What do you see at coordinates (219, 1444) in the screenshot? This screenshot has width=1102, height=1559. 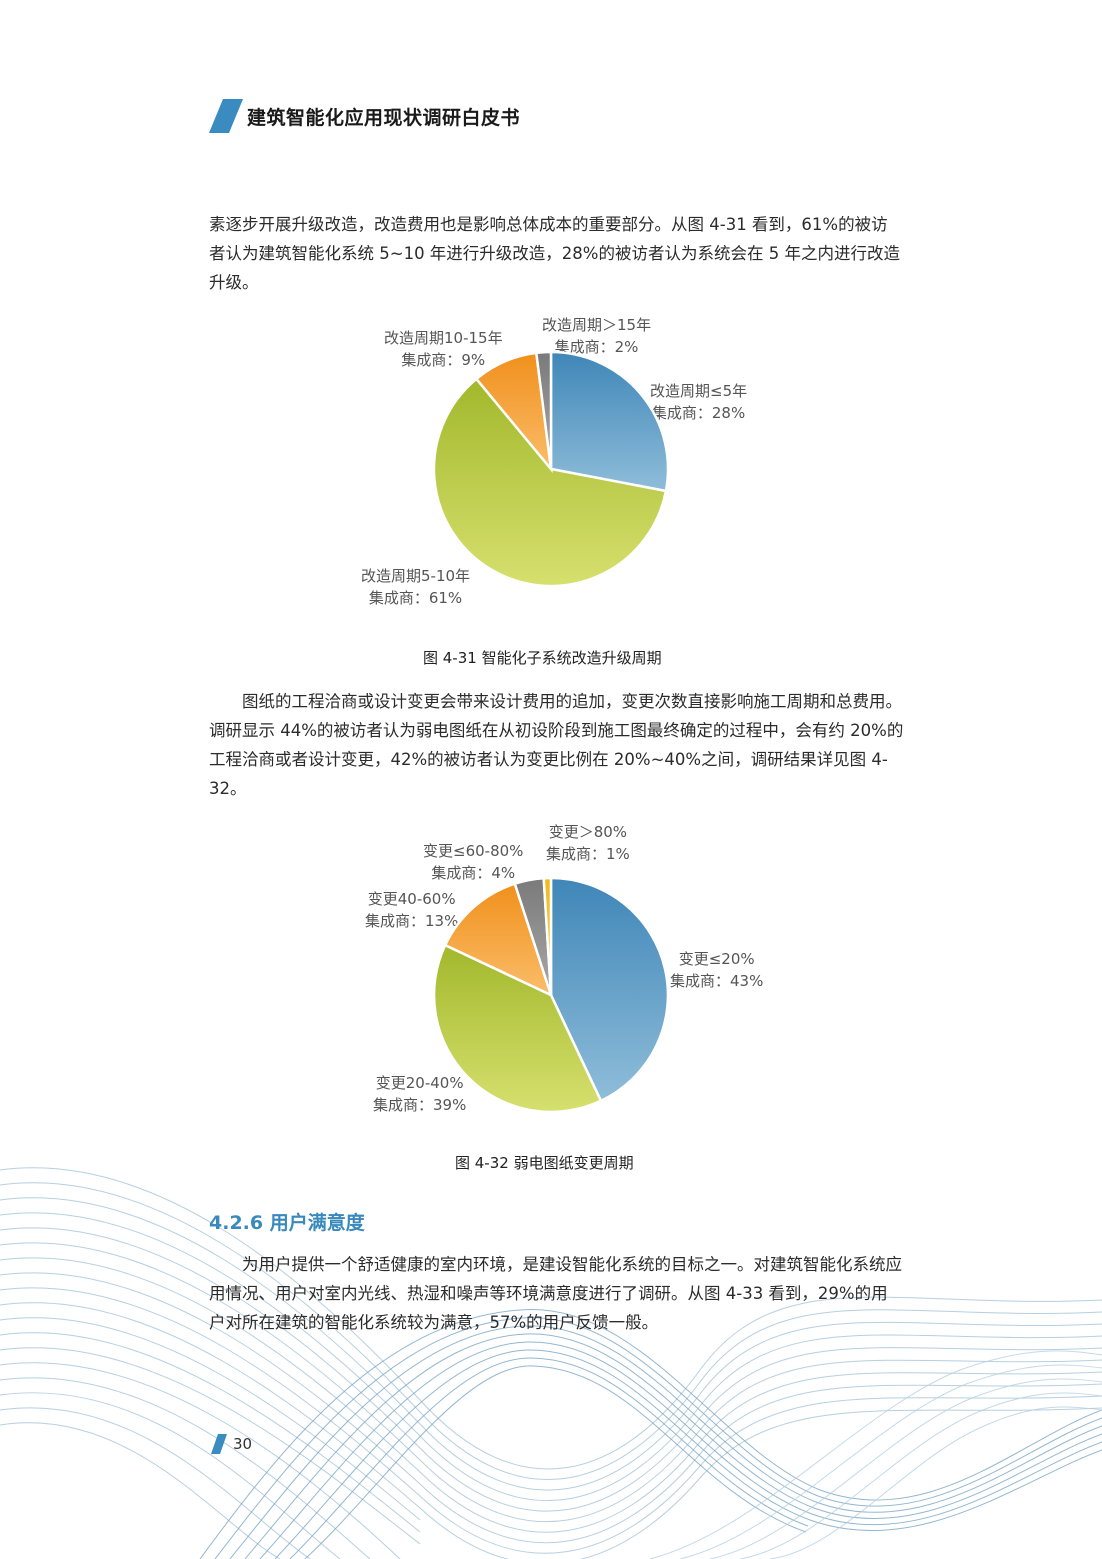 I see `footer-accent-slash-icon` at bounding box center [219, 1444].